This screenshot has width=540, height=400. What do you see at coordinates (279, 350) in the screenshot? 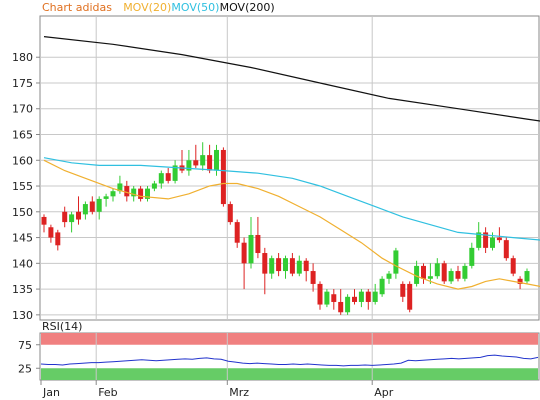
I see `rsi-panel: RSI(14) 75 25` at bounding box center [279, 350].